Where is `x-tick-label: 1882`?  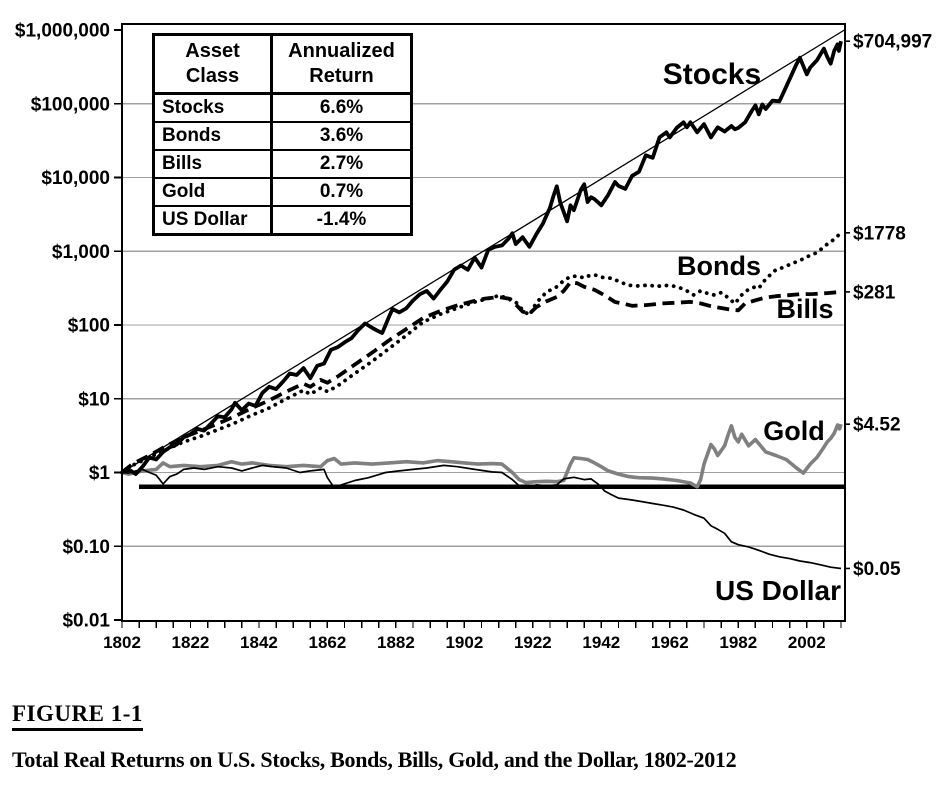 x-tick-label: 1882 is located at coordinates (396, 642).